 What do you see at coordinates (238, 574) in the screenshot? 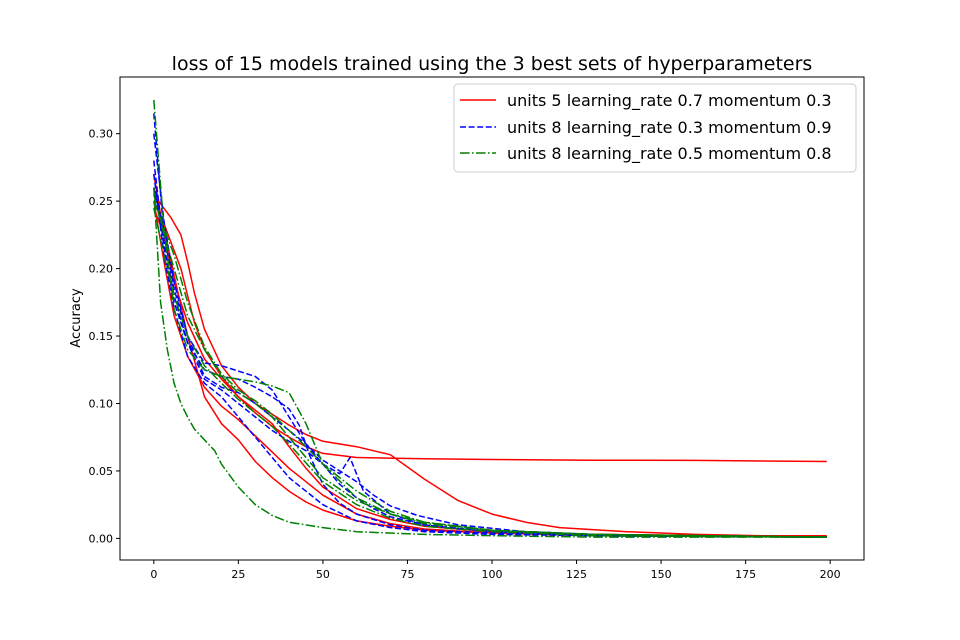
I see `x-tick-label: 25` at bounding box center [238, 574].